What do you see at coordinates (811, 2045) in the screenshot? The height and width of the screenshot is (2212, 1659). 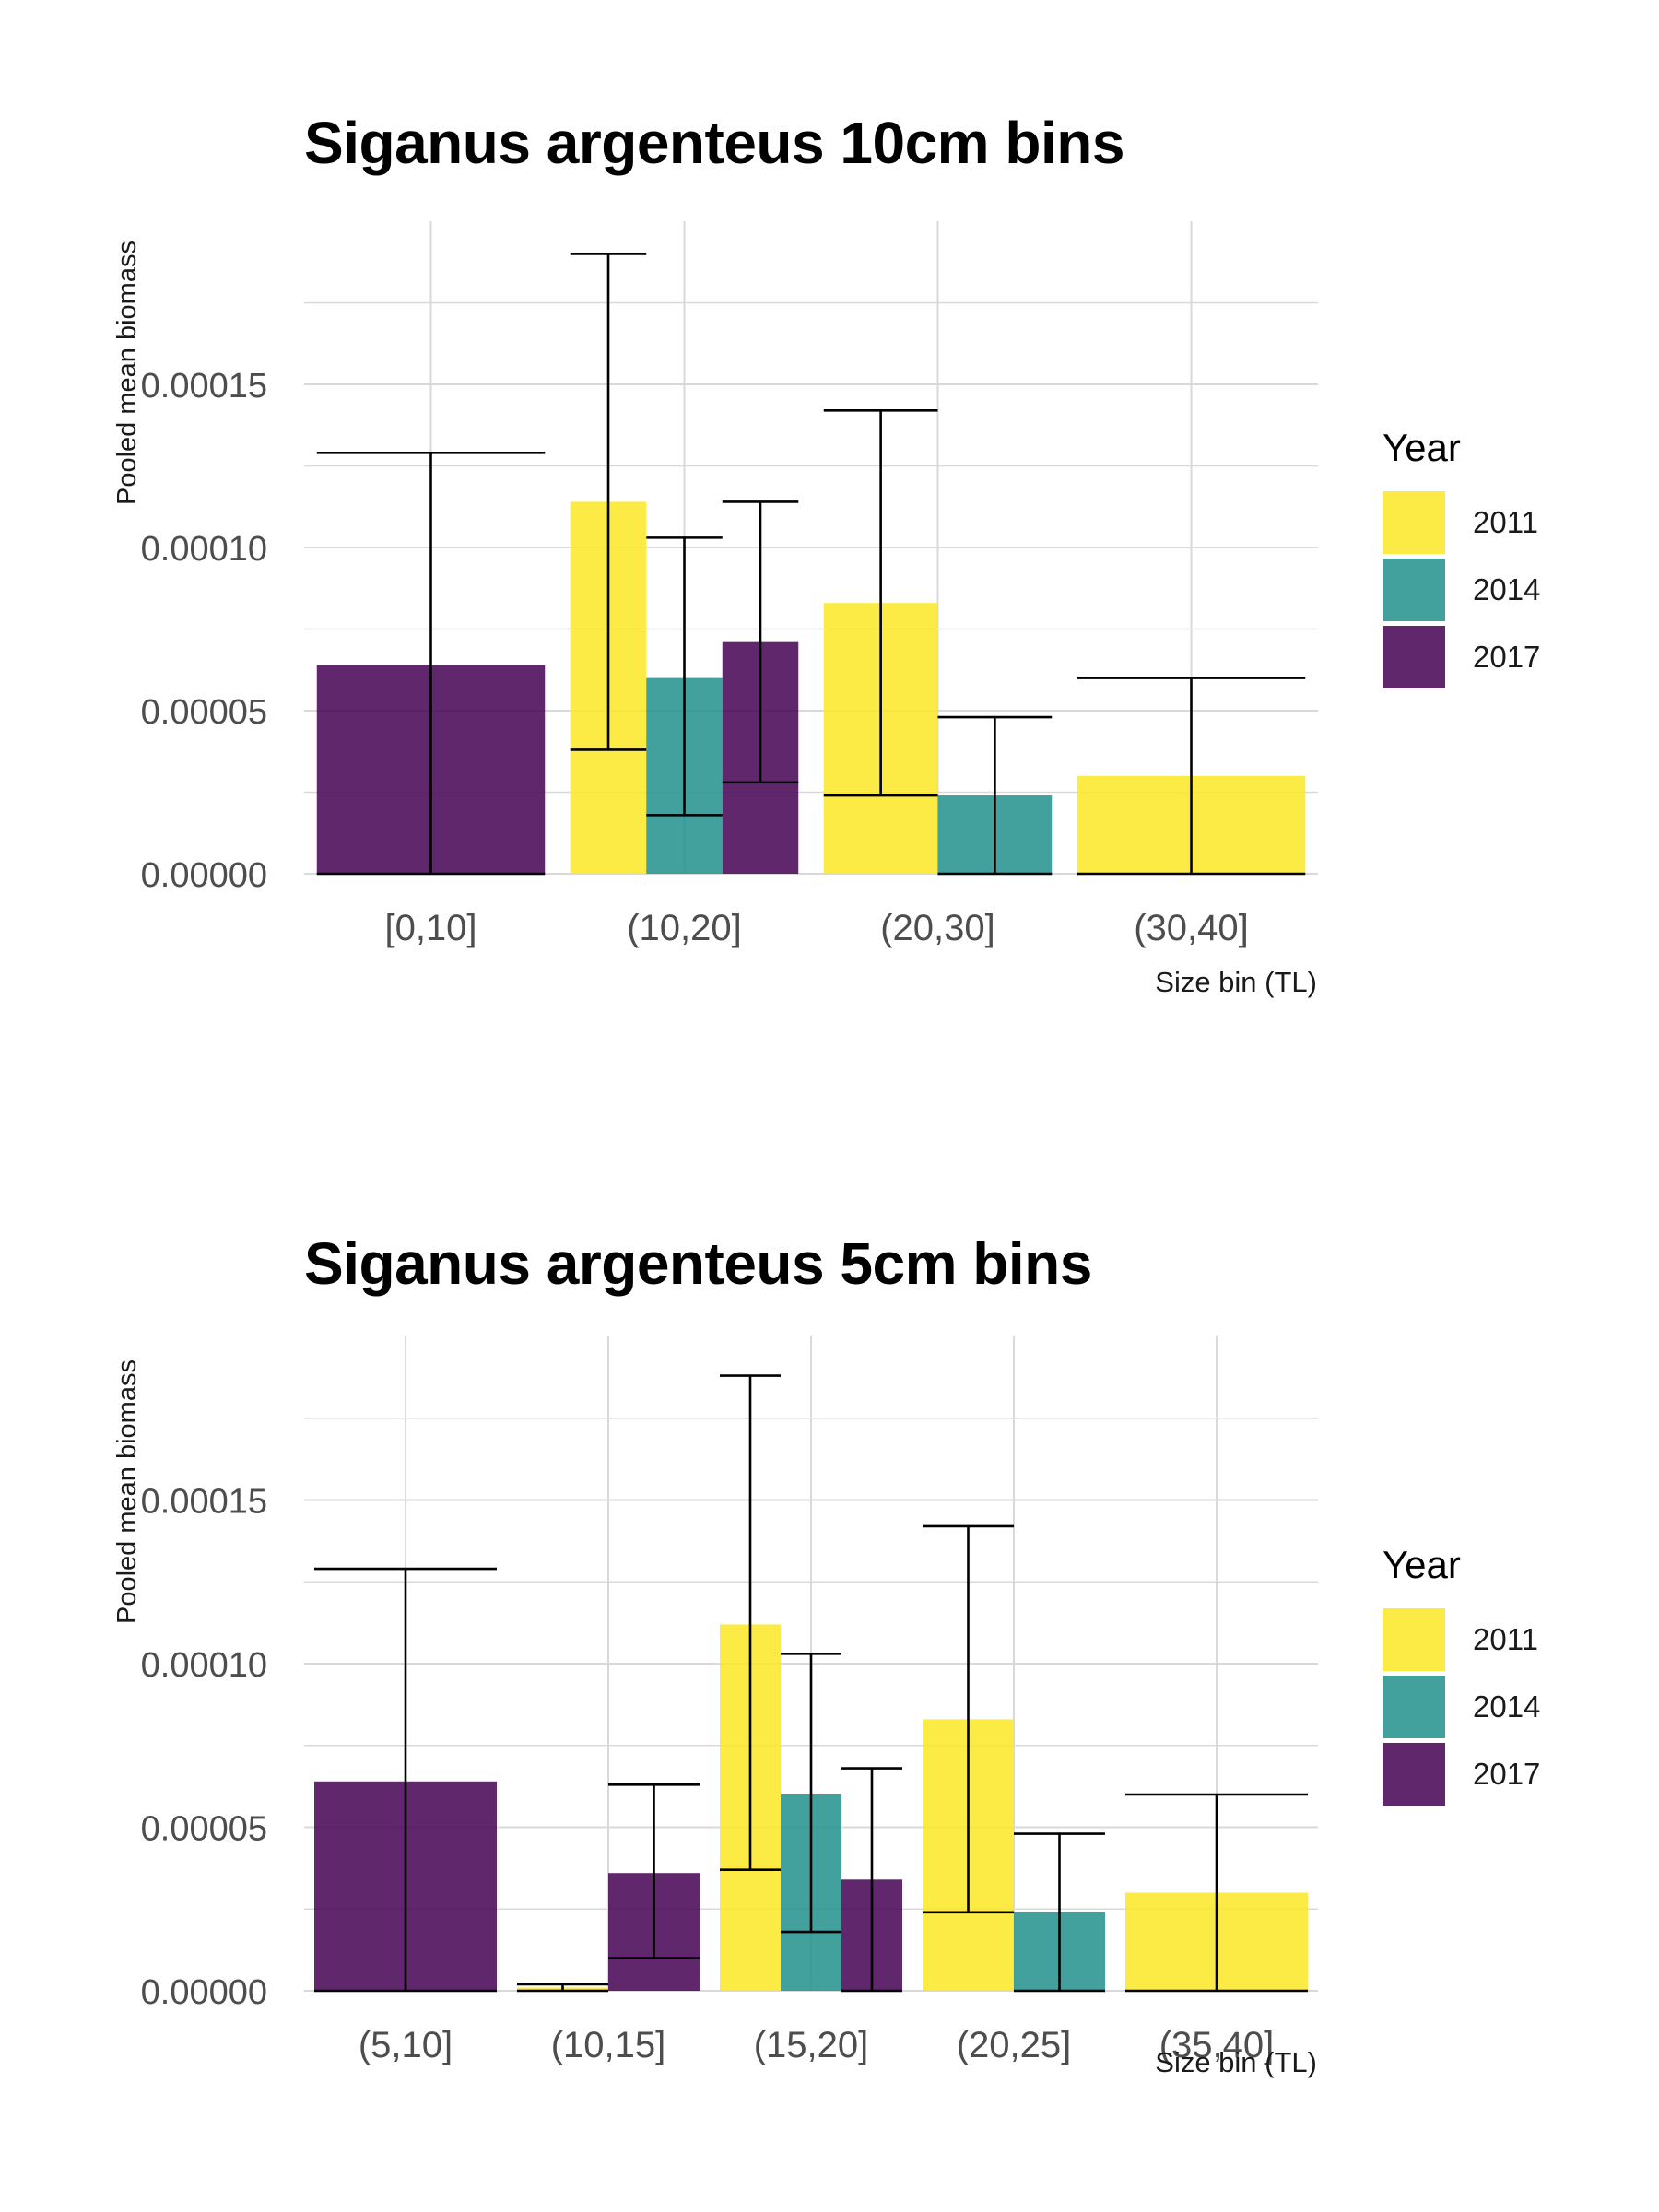 I see `x-tick-label: (15,20]` at bounding box center [811, 2045].